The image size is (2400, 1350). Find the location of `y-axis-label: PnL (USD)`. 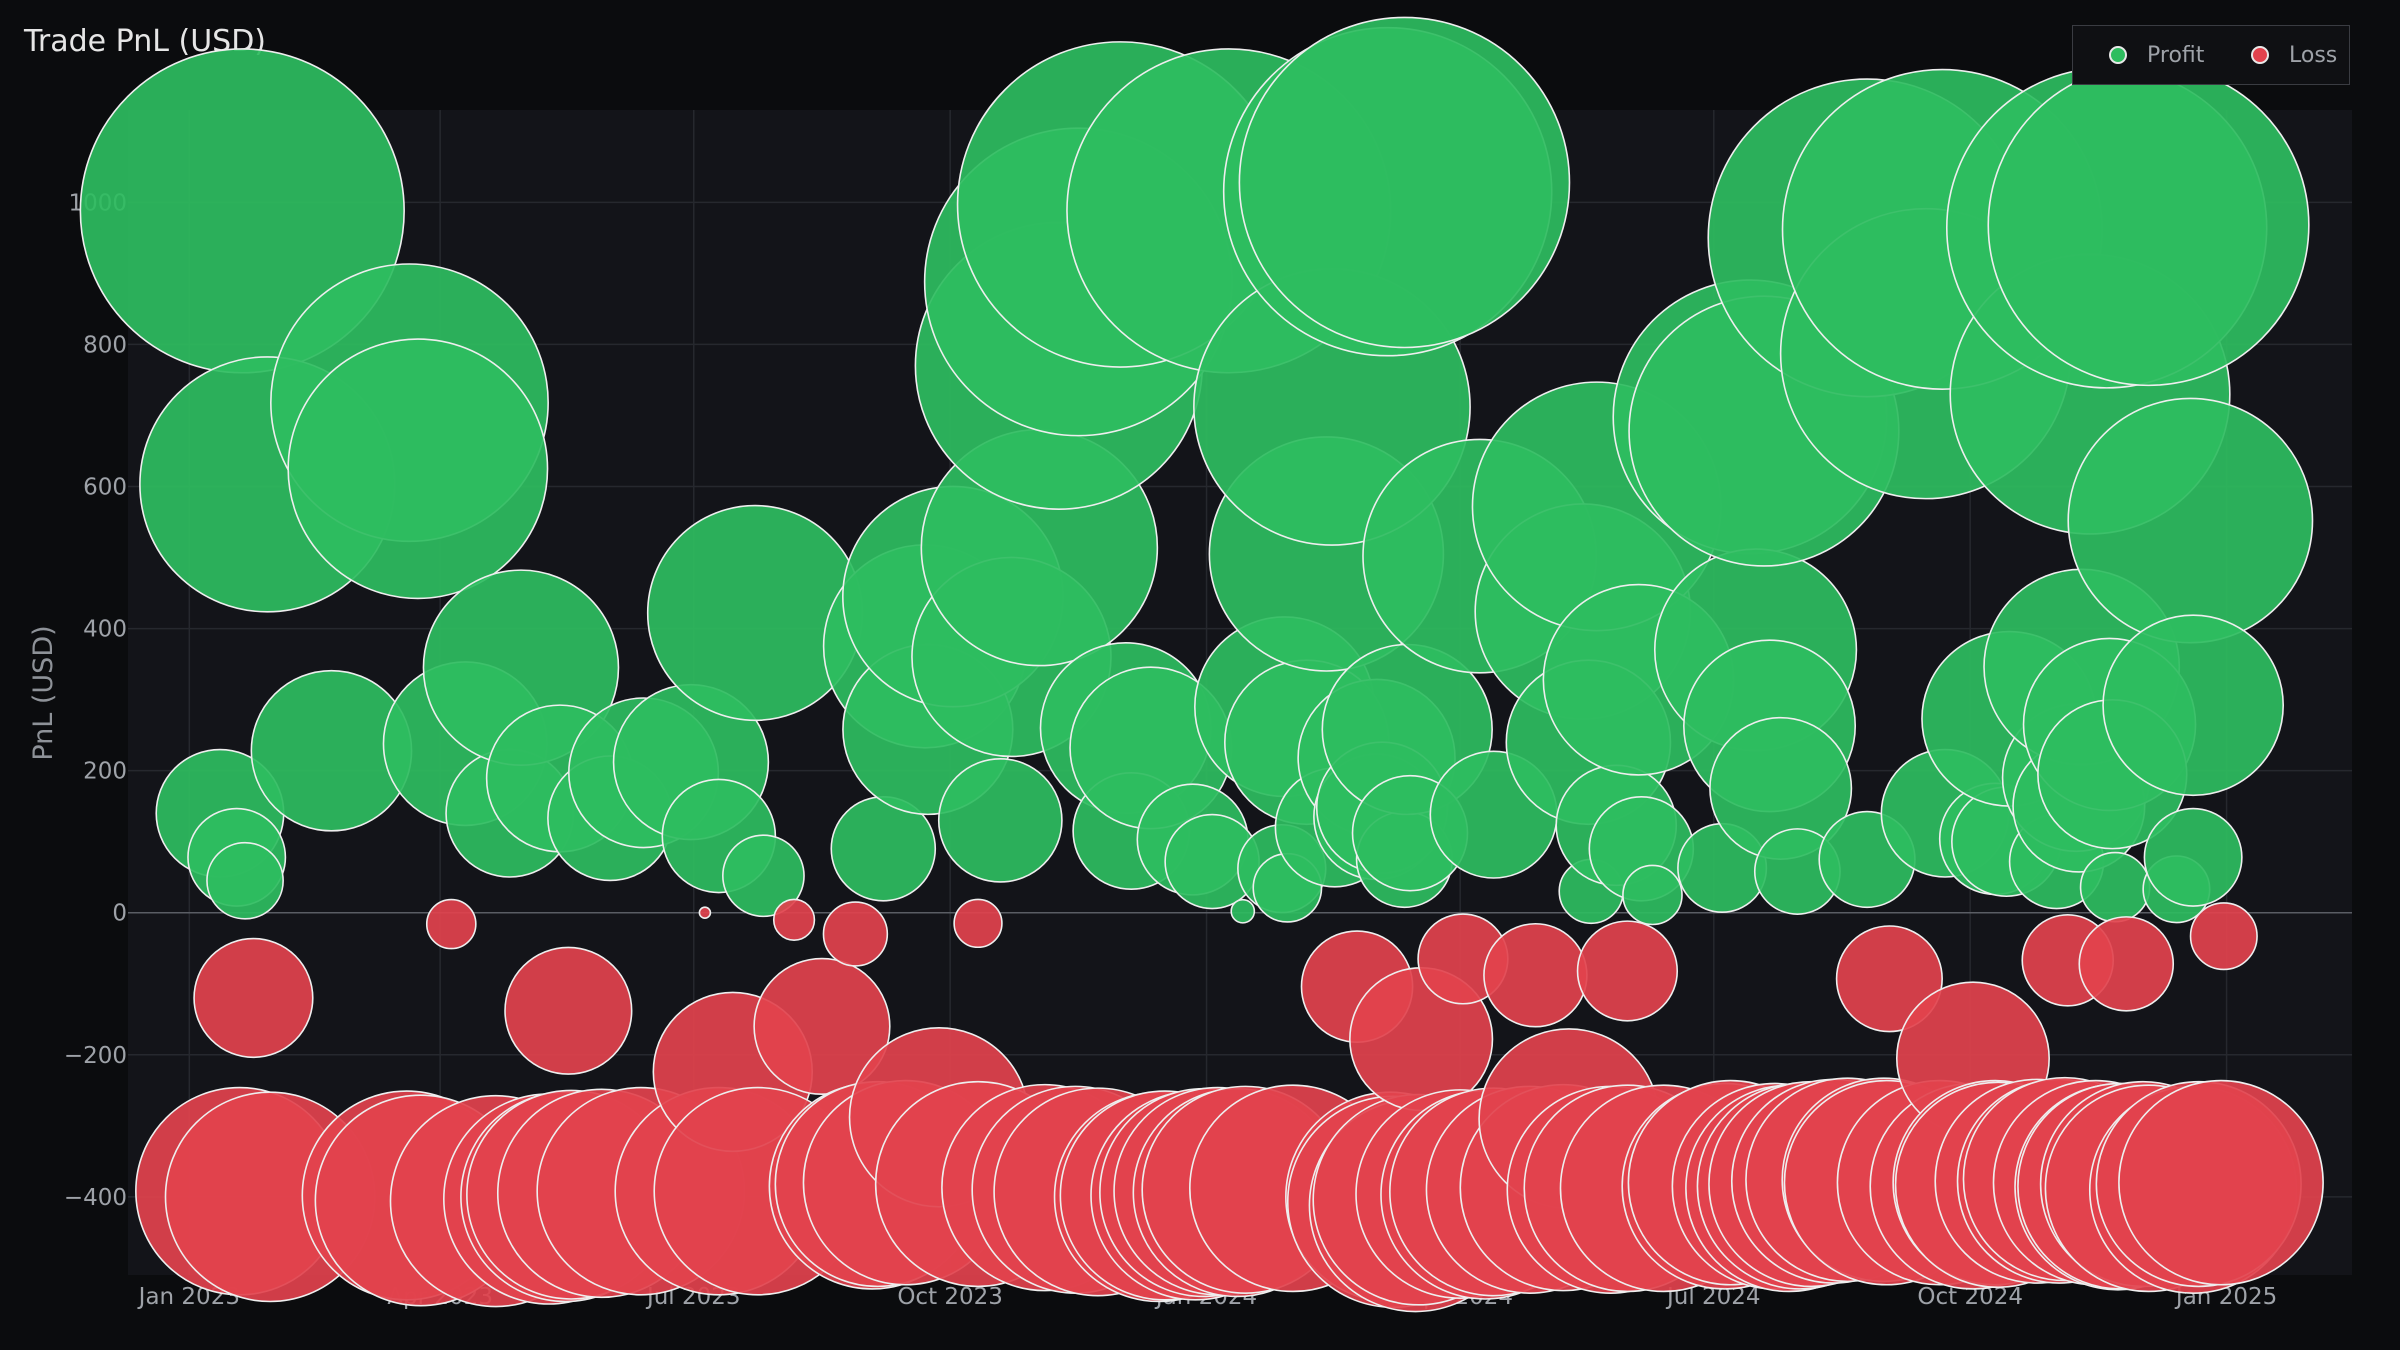

y-axis-label: PnL (USD) is located at coordinates (43, 692).